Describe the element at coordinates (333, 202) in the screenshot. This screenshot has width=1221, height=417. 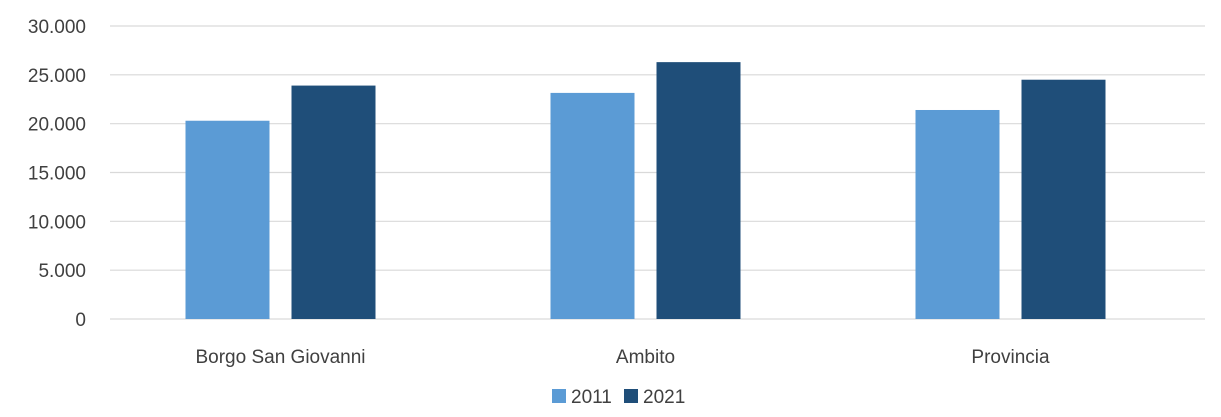
I see `bar-2021-borgo-san-giovanni` at that location.